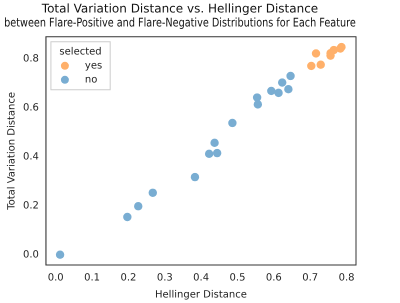 The image size is (400, 303). I want to click on legend-title: selected, so click(80, 52).